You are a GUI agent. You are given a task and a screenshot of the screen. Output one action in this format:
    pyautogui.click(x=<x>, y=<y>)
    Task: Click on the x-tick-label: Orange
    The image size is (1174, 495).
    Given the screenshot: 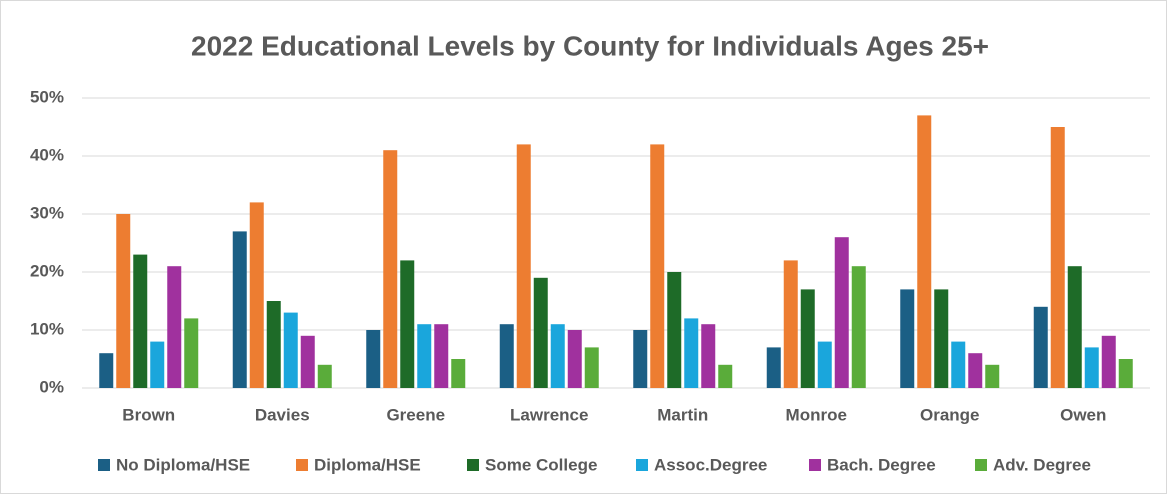 What is the action you would take?
    pyautogui.click(x=950, y=414)
    